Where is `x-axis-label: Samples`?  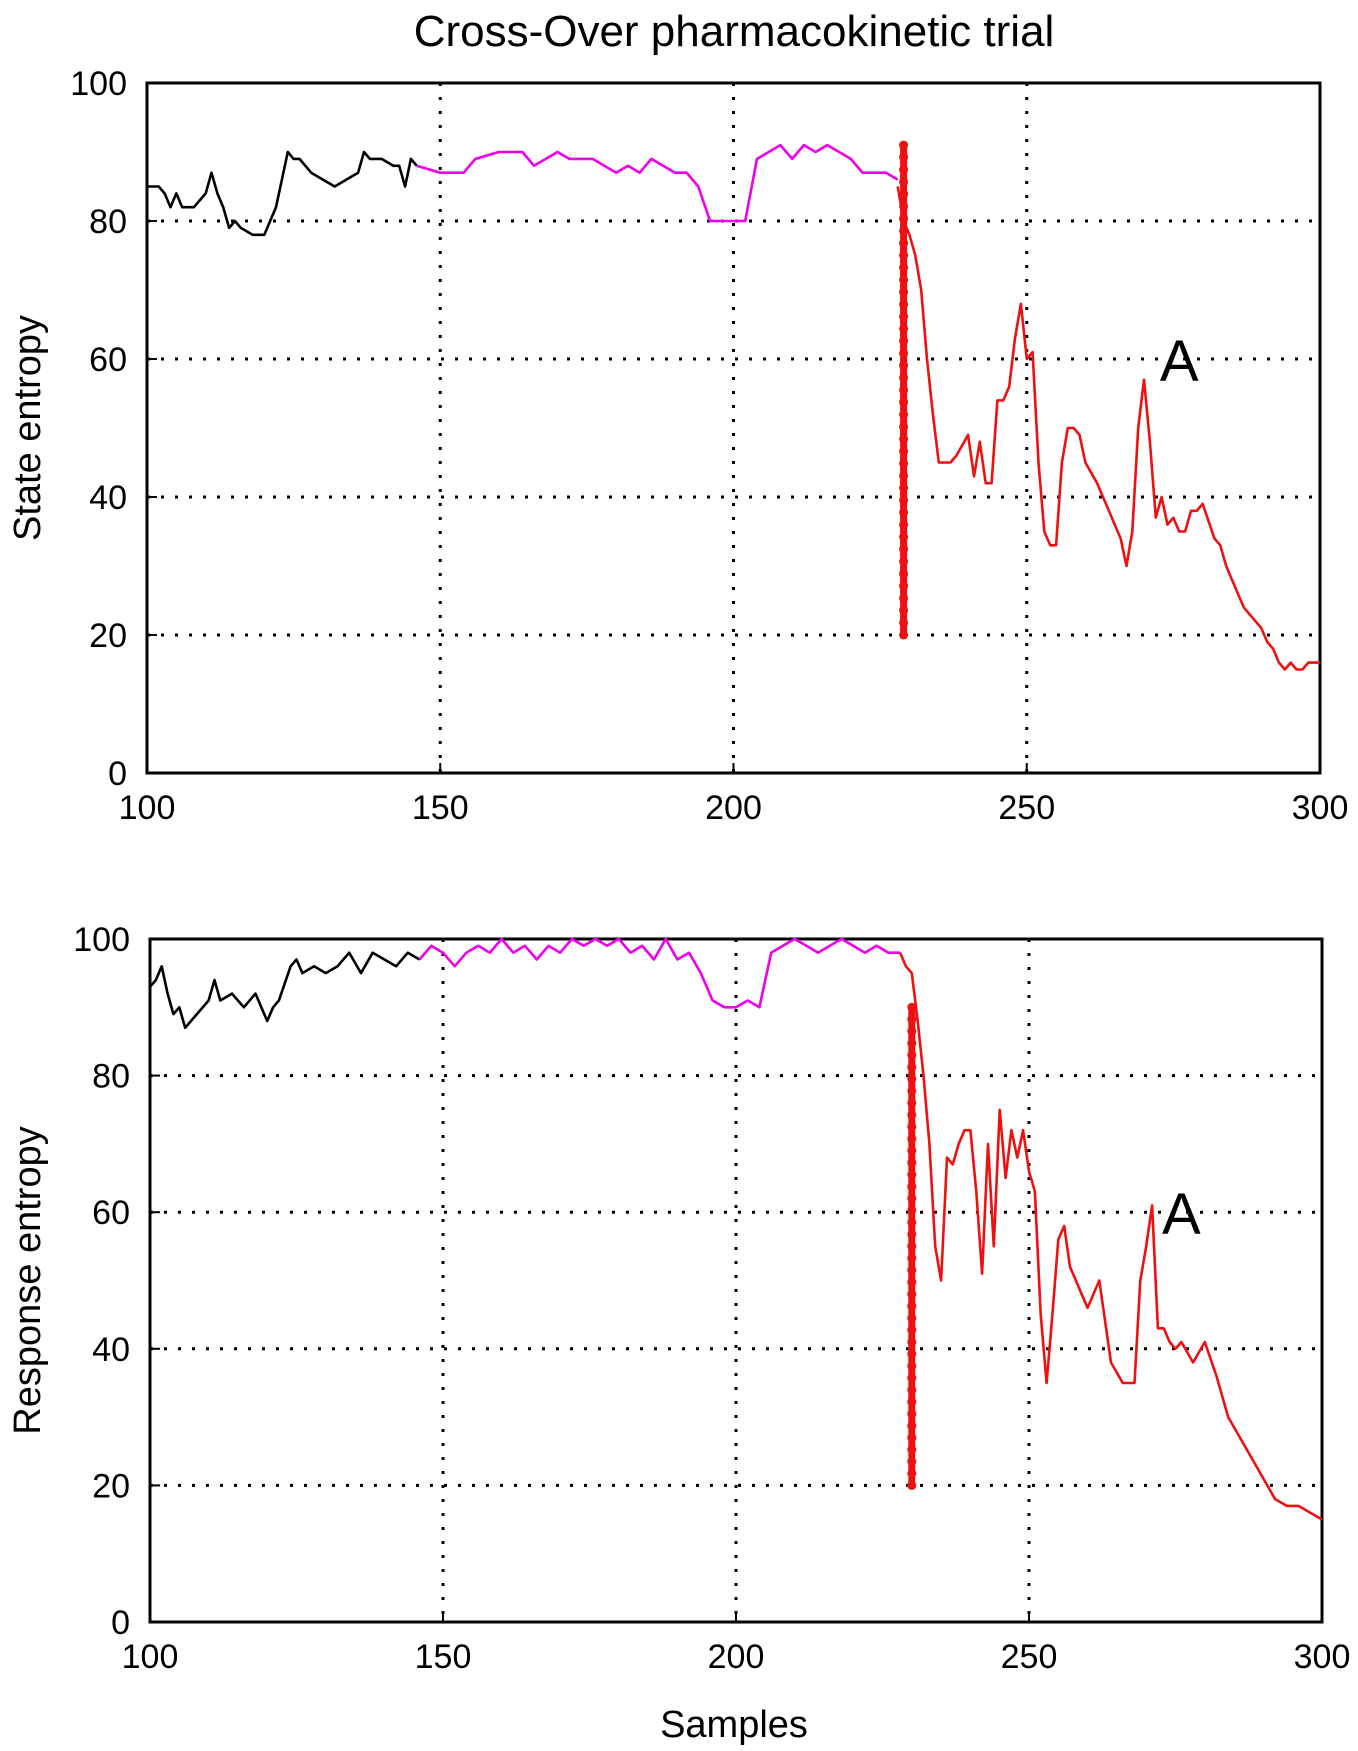 x-axis-label: Samples is located at coordinates (734, 1725).